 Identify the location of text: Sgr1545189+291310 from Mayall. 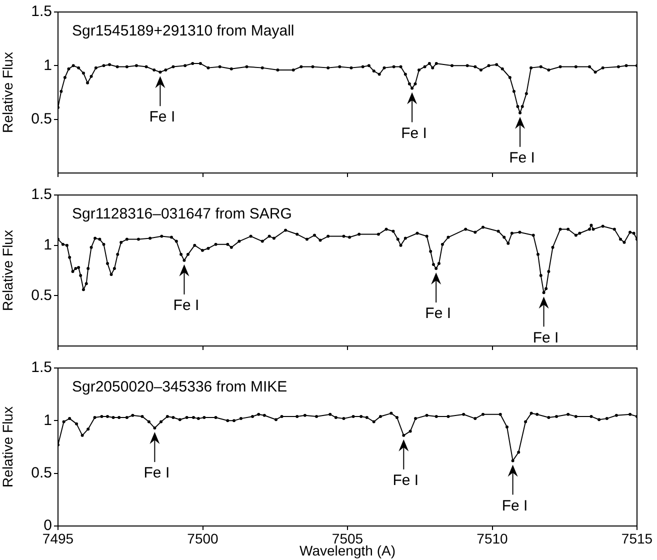
(183, 31).